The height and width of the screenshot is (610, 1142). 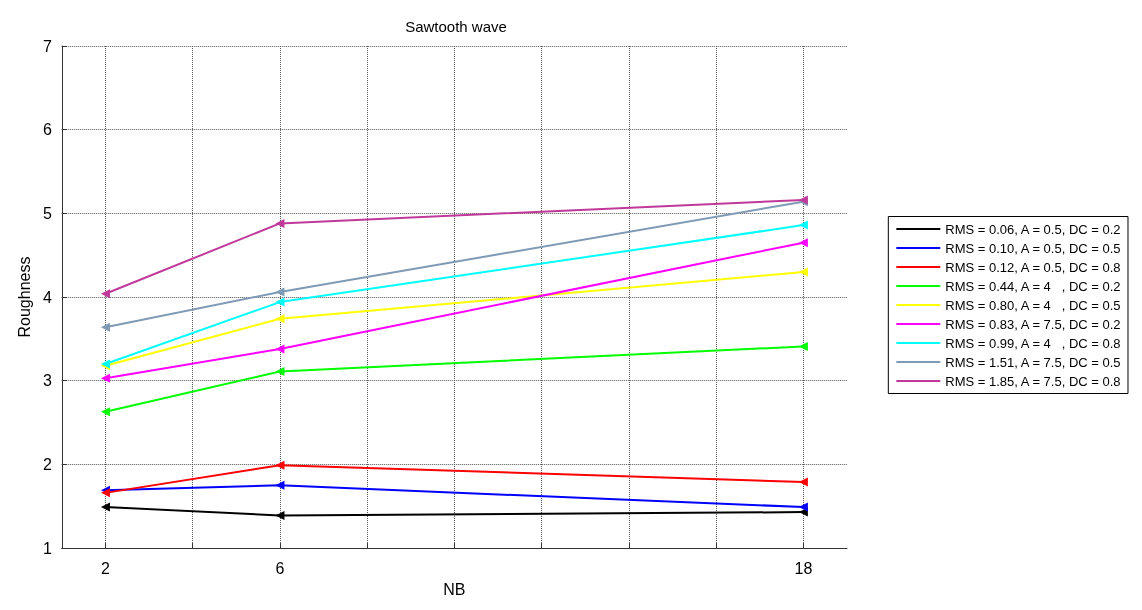 What do you see at coordinates (1033, 381) in the screenshot?
I see `legend-label: RMS = 1.85, A = 7.5, DC = 0.8` at bounding box center [1033, 381].